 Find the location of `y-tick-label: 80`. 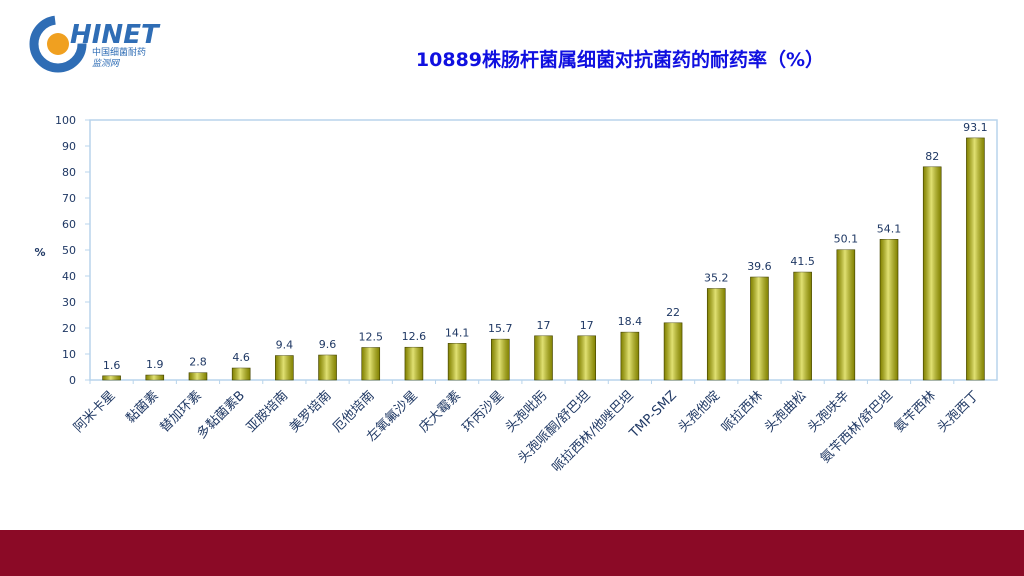

y-tick-label: 80 is located at coordinates (69, 172).